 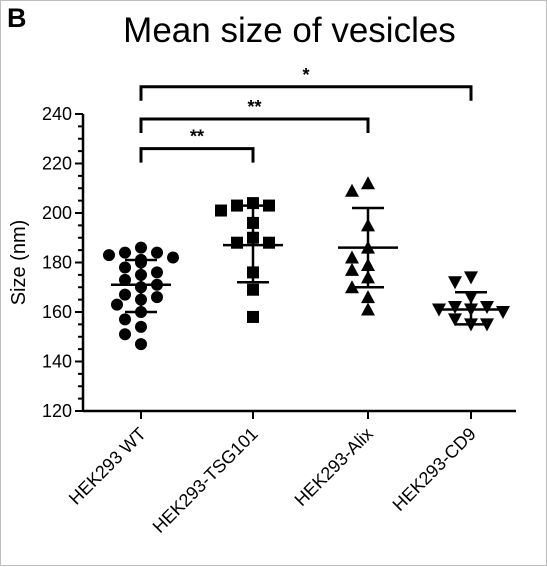 What do you see at coordinates (334, 467) in the screenshot?
I see `x-tick-label: HEK293-Alix` at bounding box center [334, 467].